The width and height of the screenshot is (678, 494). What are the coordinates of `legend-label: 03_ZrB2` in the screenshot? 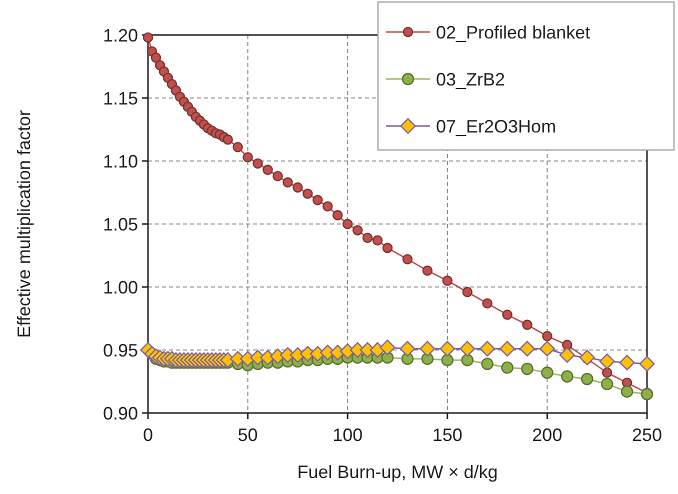 It's located at (471, 79).